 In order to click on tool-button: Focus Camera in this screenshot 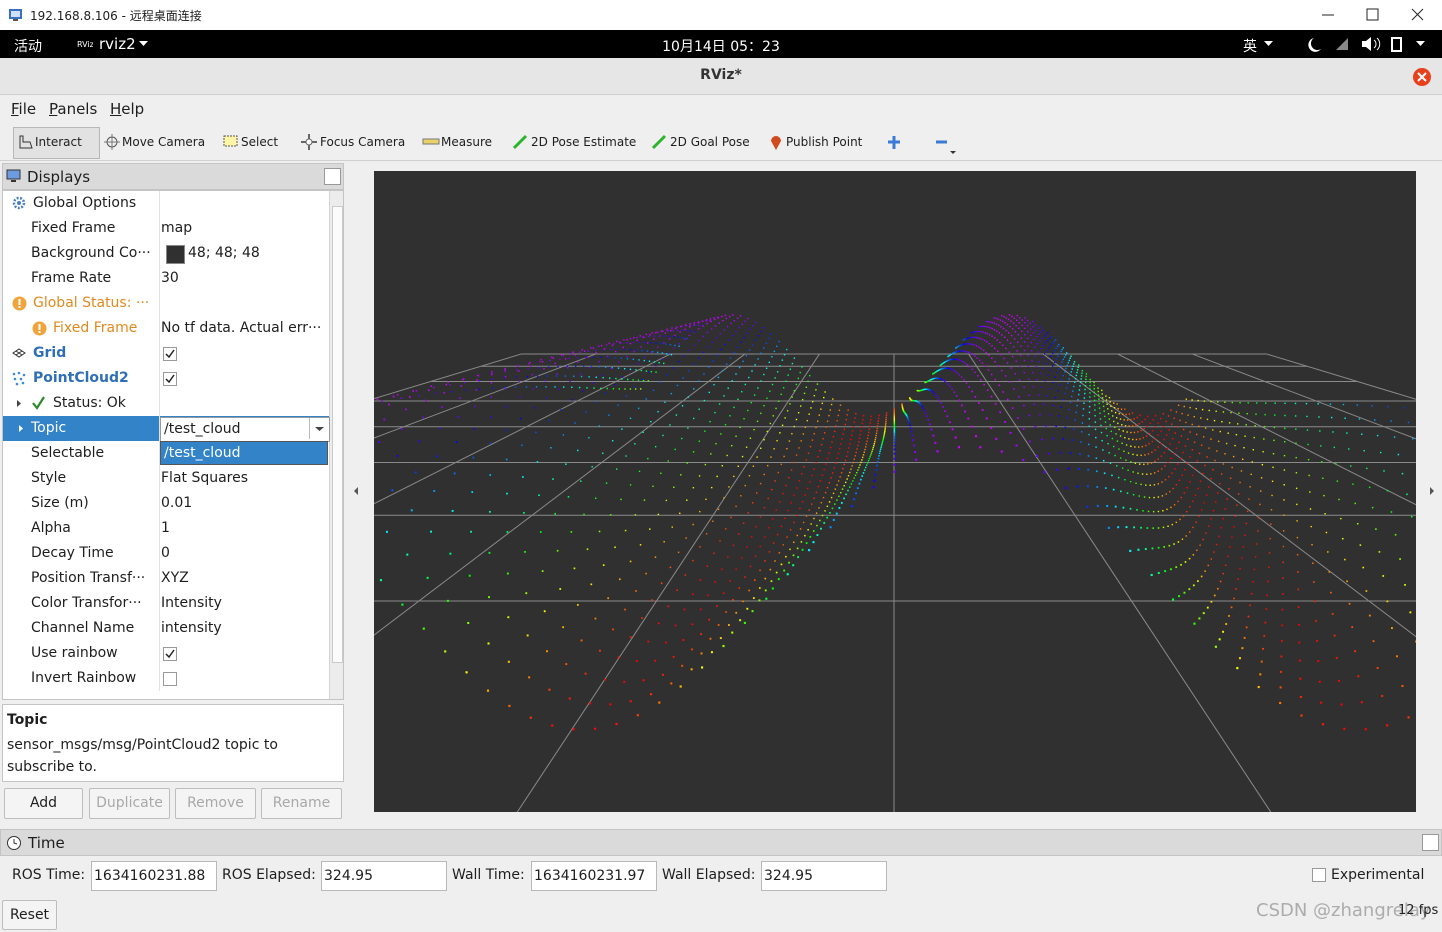, I will do `click(363, 142)`.